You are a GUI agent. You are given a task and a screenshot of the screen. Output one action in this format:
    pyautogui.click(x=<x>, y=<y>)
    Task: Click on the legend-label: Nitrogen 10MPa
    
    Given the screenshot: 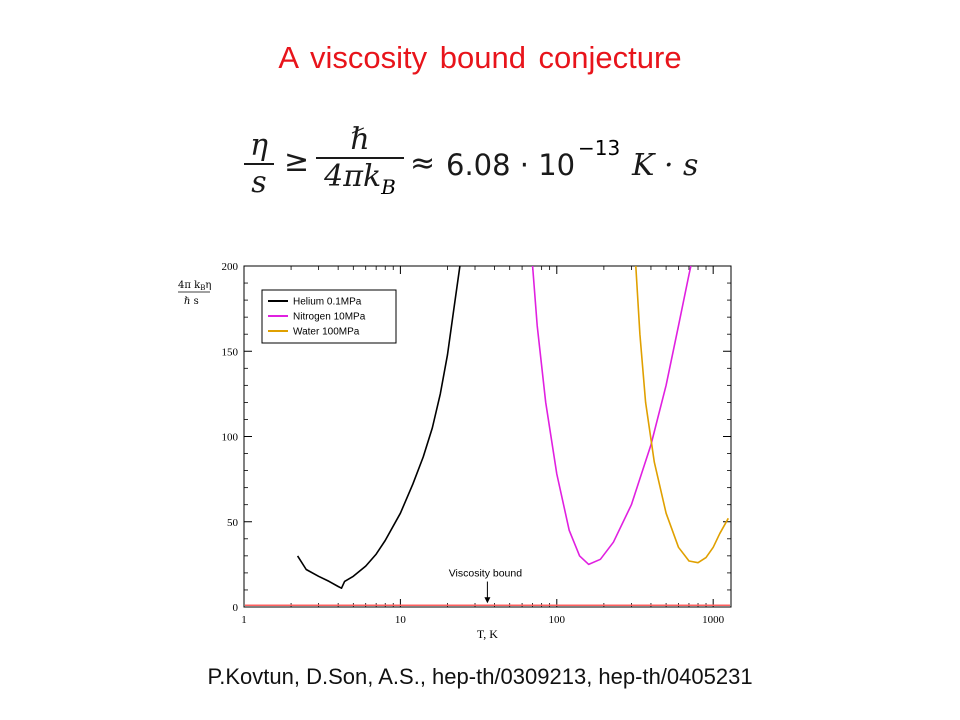 What is the action you would take?
    pyautogui.click(x=329, y=317)
    